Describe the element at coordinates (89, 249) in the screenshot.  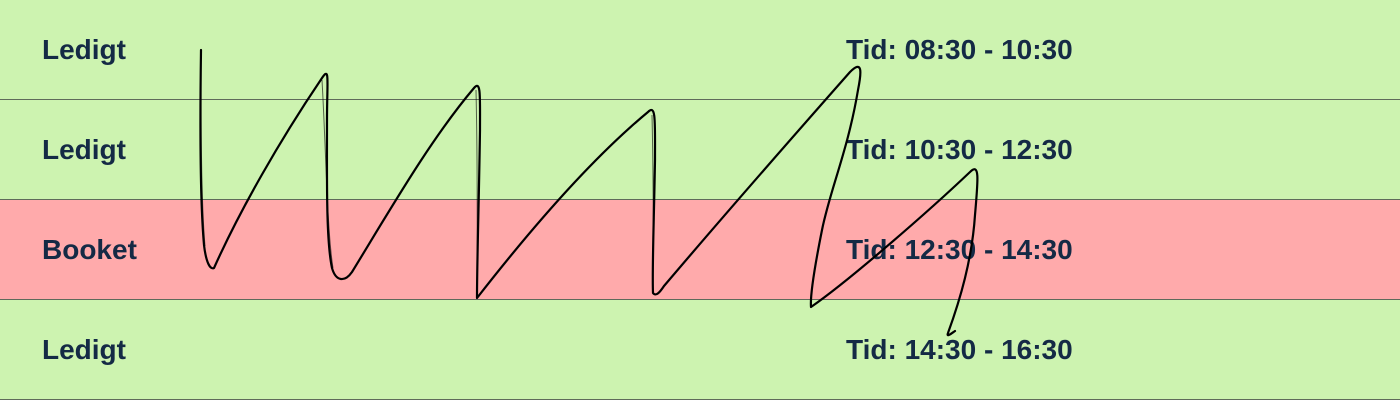
I see `slot-status-label: Booket` at that location.